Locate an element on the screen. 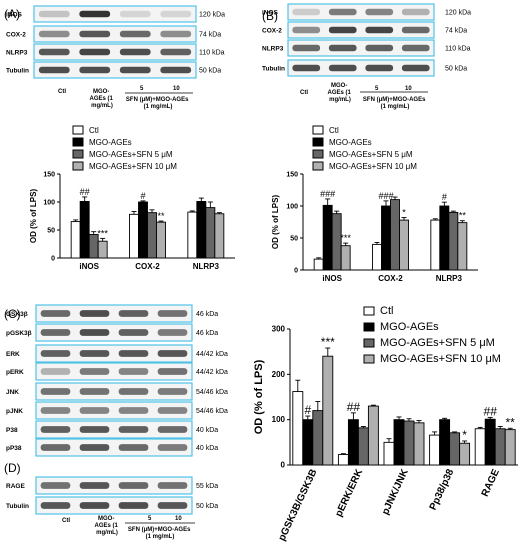 The image size is (523, 550). blot-label-pgsk3β: pGSK3β is located at coordinates (19, 333).